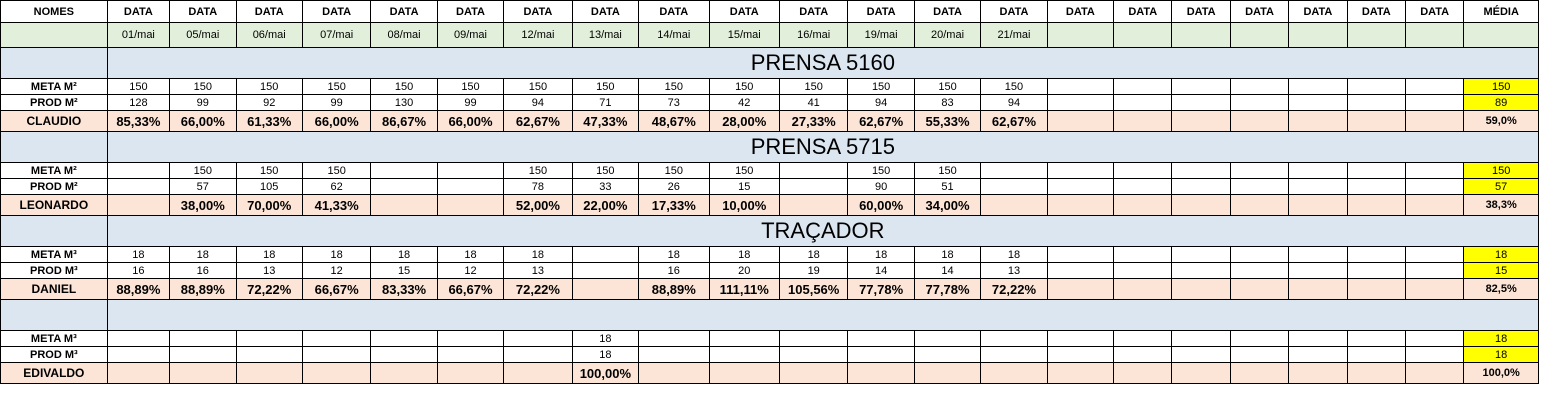 The width and height of the screenshot is (1543, 414). I want to click on performance-value-cell: 105,56%, so click(813, 289).